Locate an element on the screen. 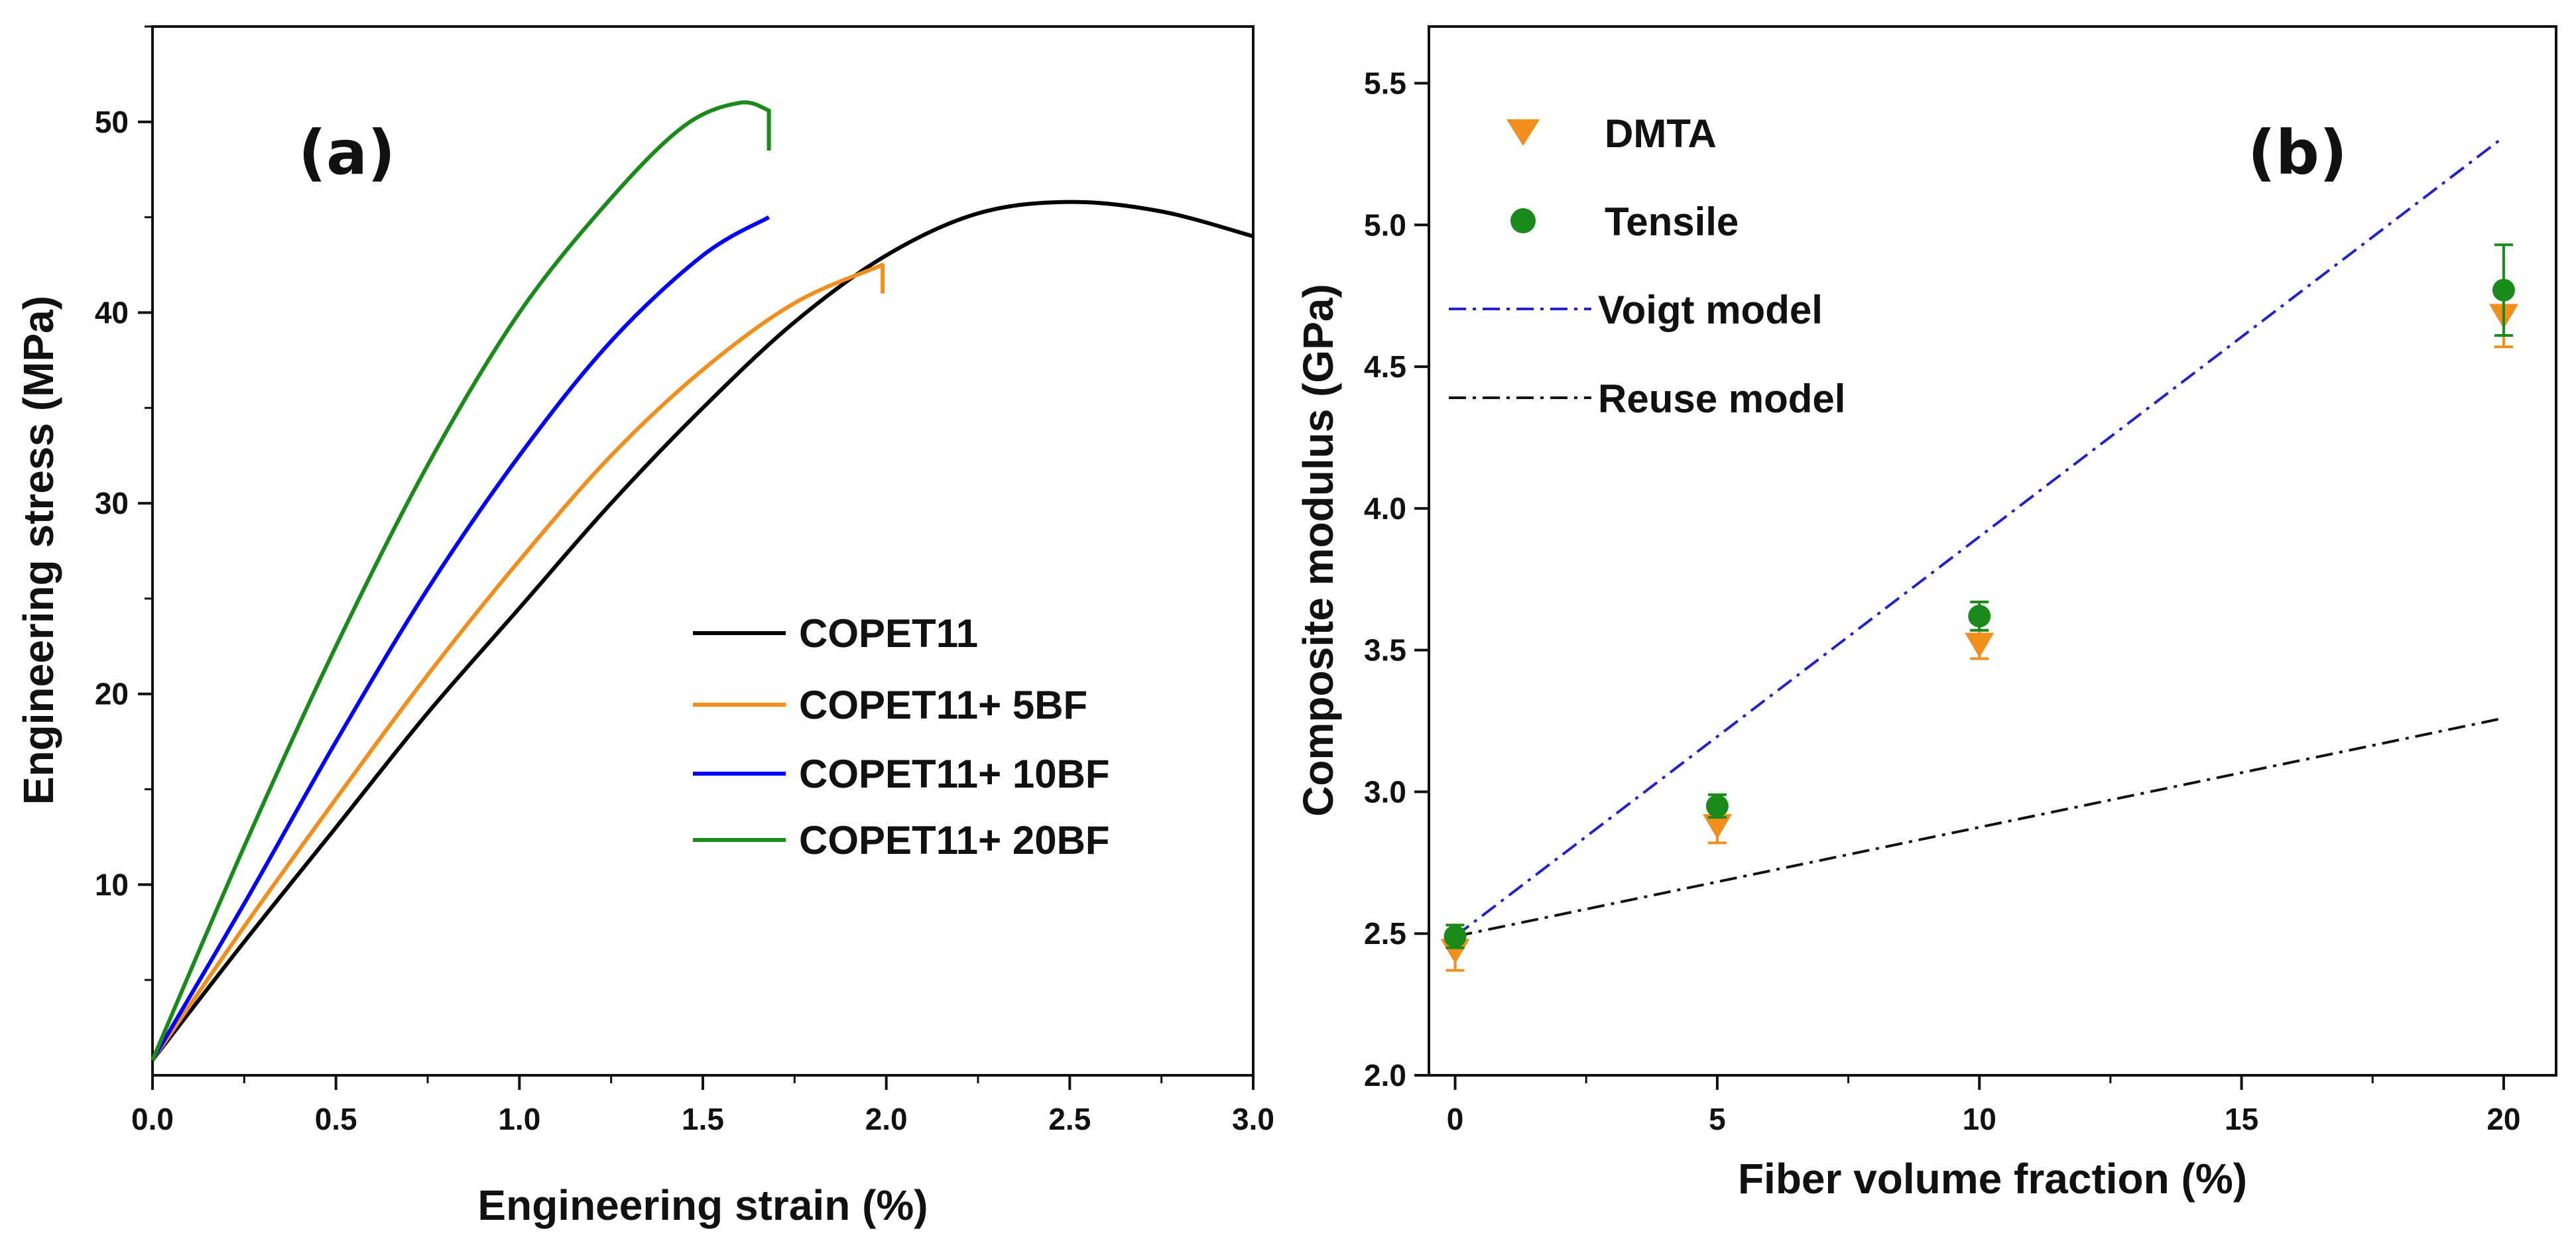 Image resolution: width=2576 pixels, height=1247 pixels. panel-b-y-tick-label: 2.0 is located at coordinates (1385, 1075).